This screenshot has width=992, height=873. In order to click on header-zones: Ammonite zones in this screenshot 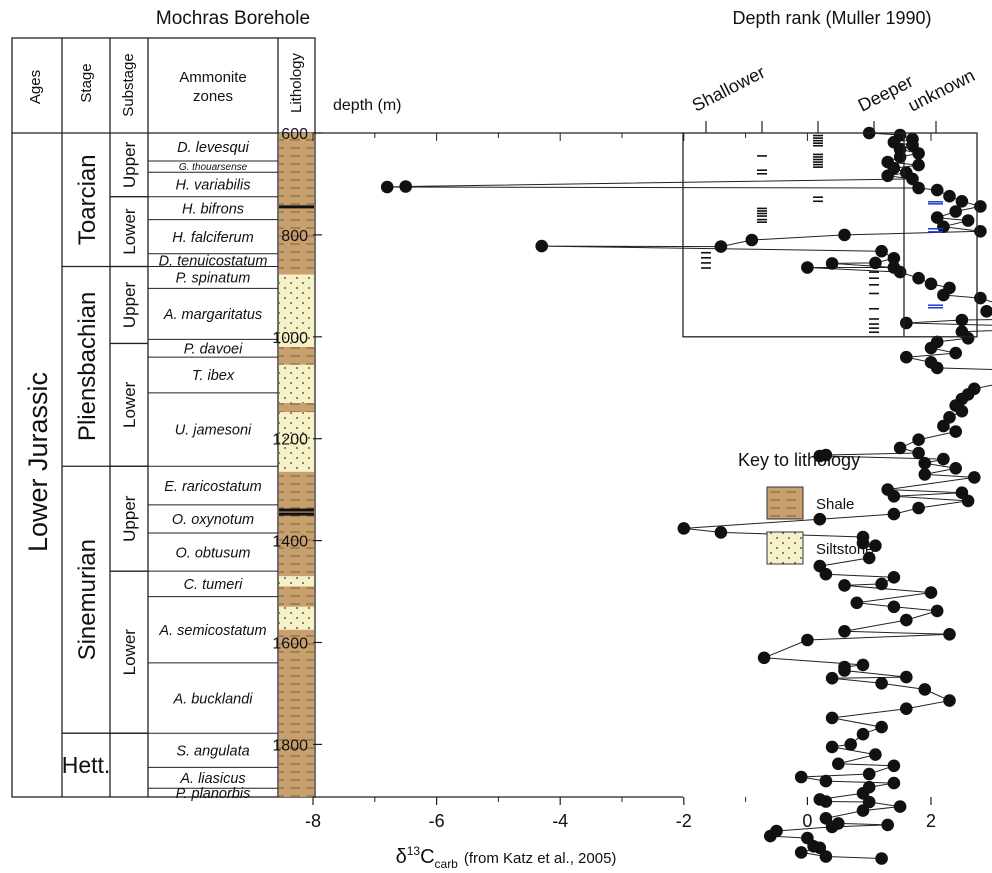, I will do `click(213, 87)`.